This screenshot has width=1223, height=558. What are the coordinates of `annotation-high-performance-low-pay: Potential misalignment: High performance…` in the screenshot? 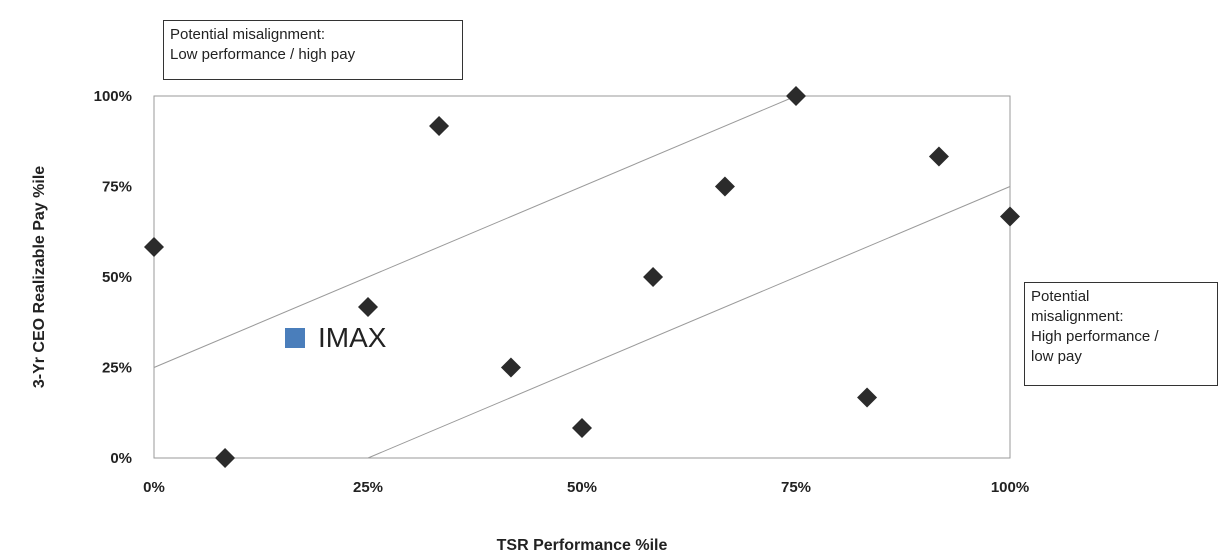 It's located at (1121, 334).